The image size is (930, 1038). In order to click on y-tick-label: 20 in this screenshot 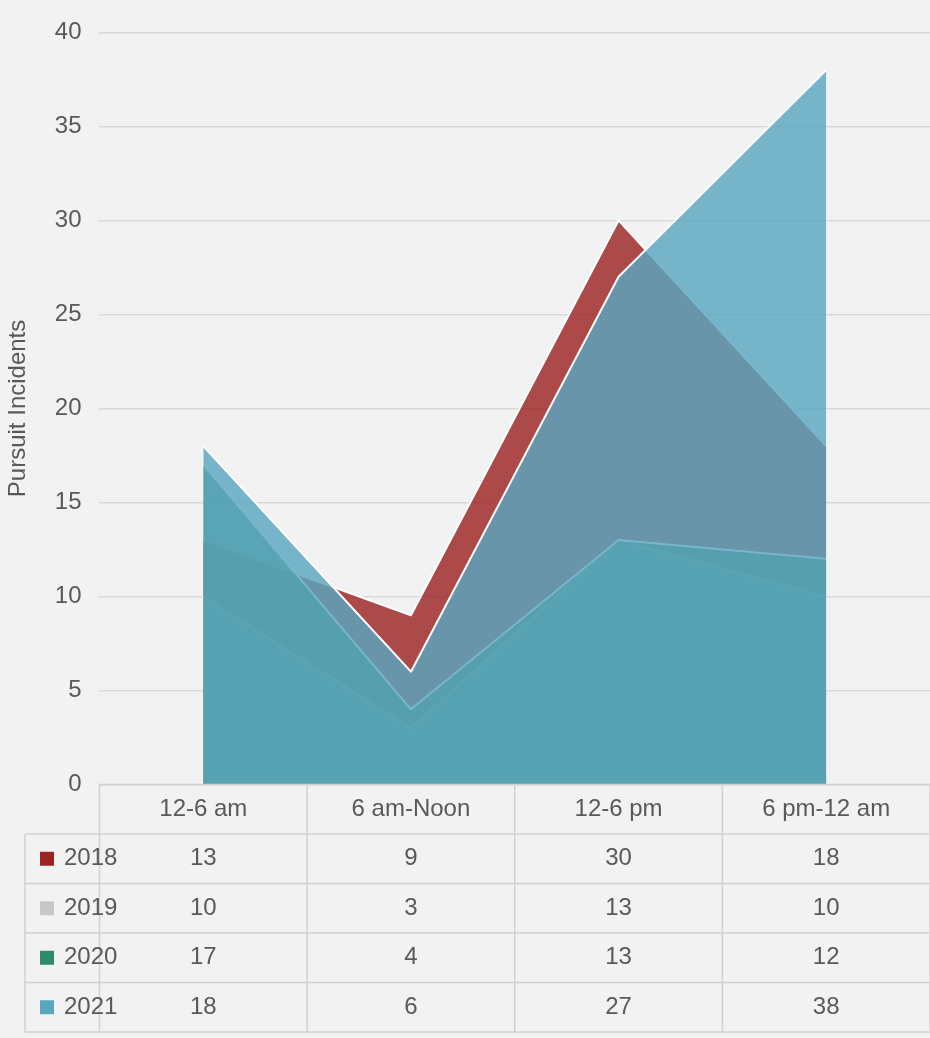, I will do `click(68, 407)`.